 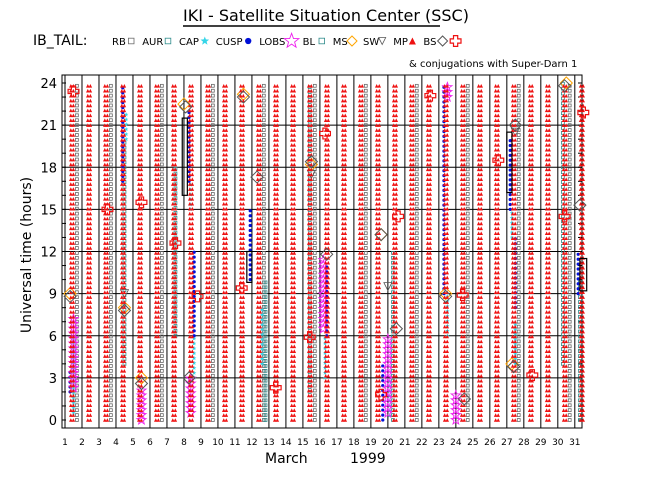 I want to click on aur-point, so click(x=265, y=307).